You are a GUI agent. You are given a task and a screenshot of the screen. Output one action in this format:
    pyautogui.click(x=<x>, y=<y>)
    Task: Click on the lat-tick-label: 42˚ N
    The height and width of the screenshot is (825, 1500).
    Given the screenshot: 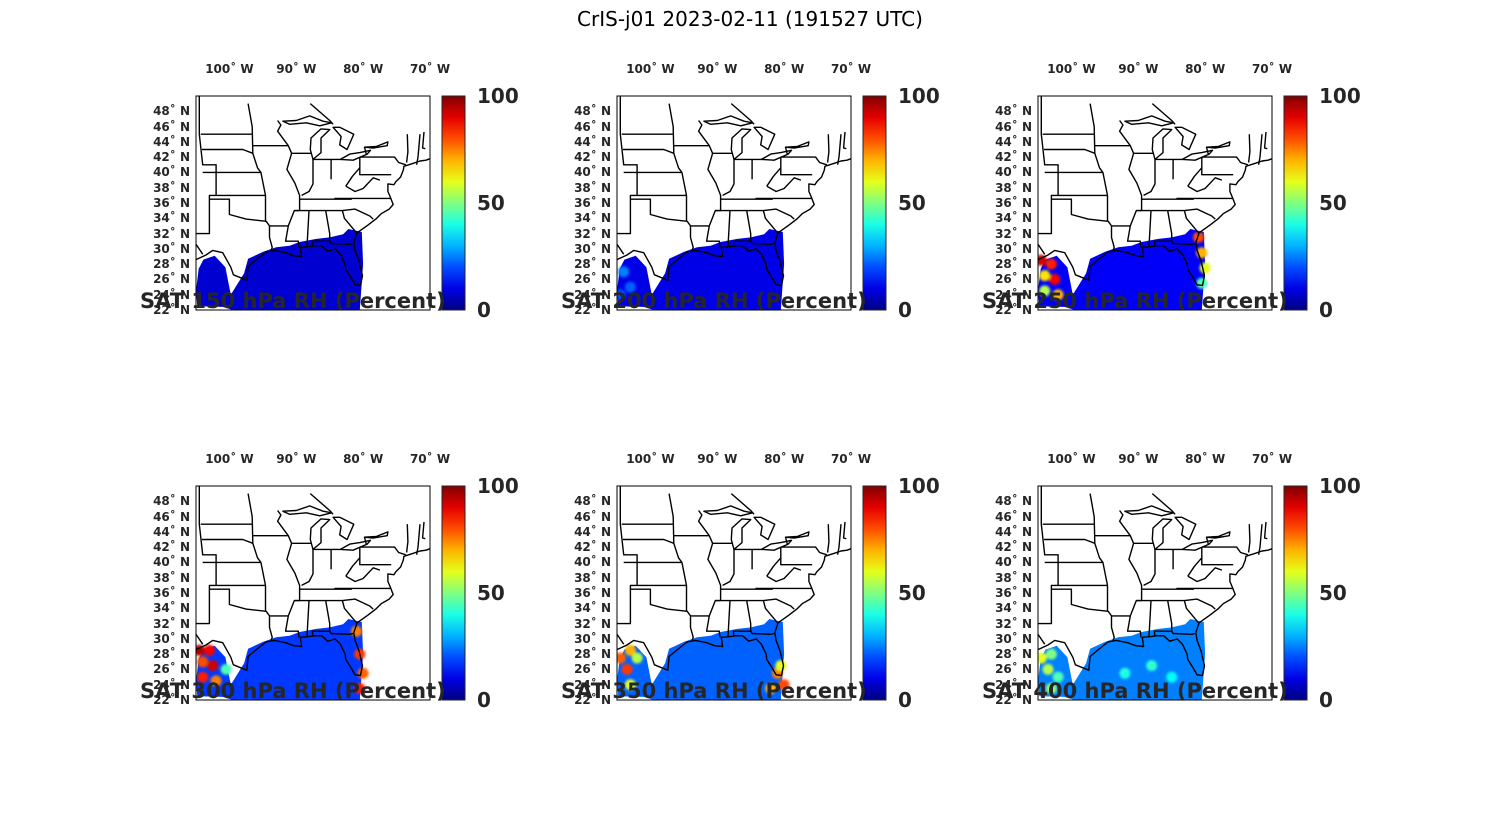 What is the action you would take?
    pyautogui.click(x=592, y=547)
    